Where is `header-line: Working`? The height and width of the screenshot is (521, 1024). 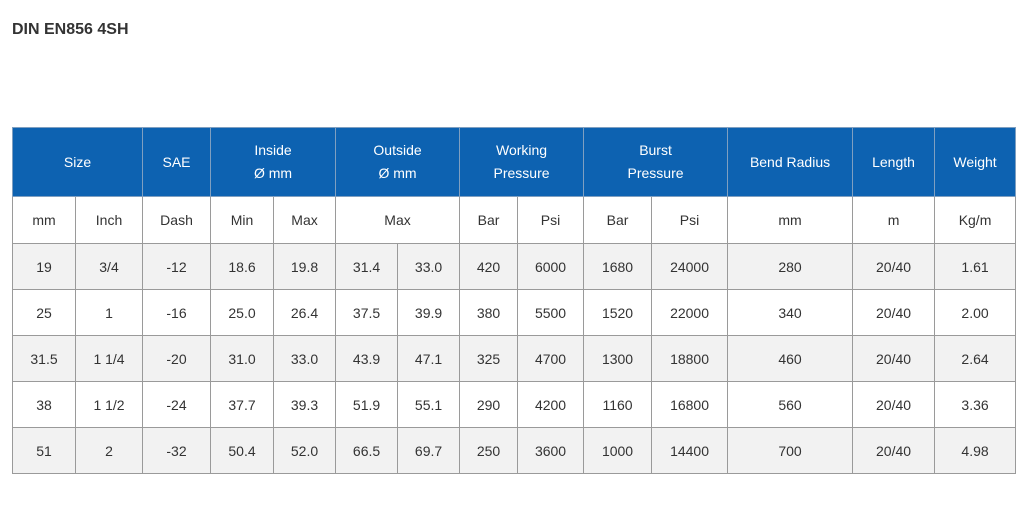
header-line: Working is located at coordinates (521, 150).